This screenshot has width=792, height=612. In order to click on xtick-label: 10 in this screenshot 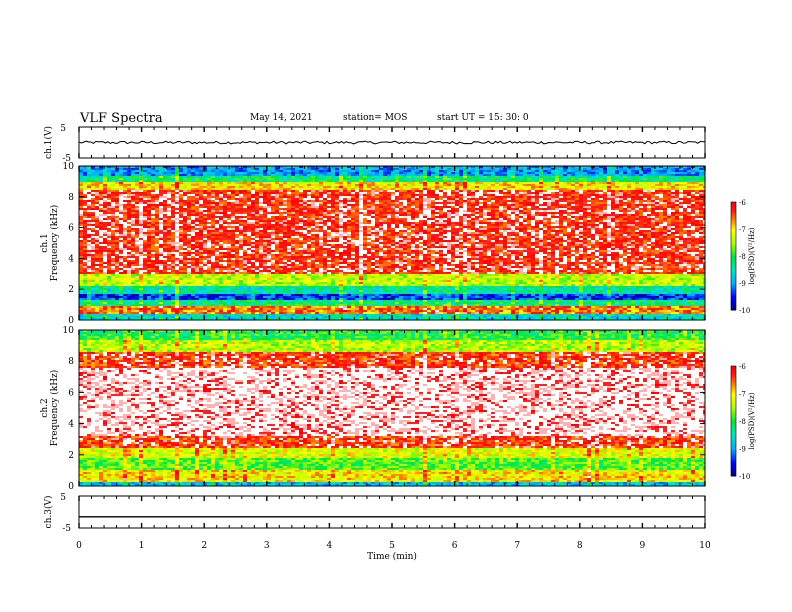, I will do `click(705, 546)`.